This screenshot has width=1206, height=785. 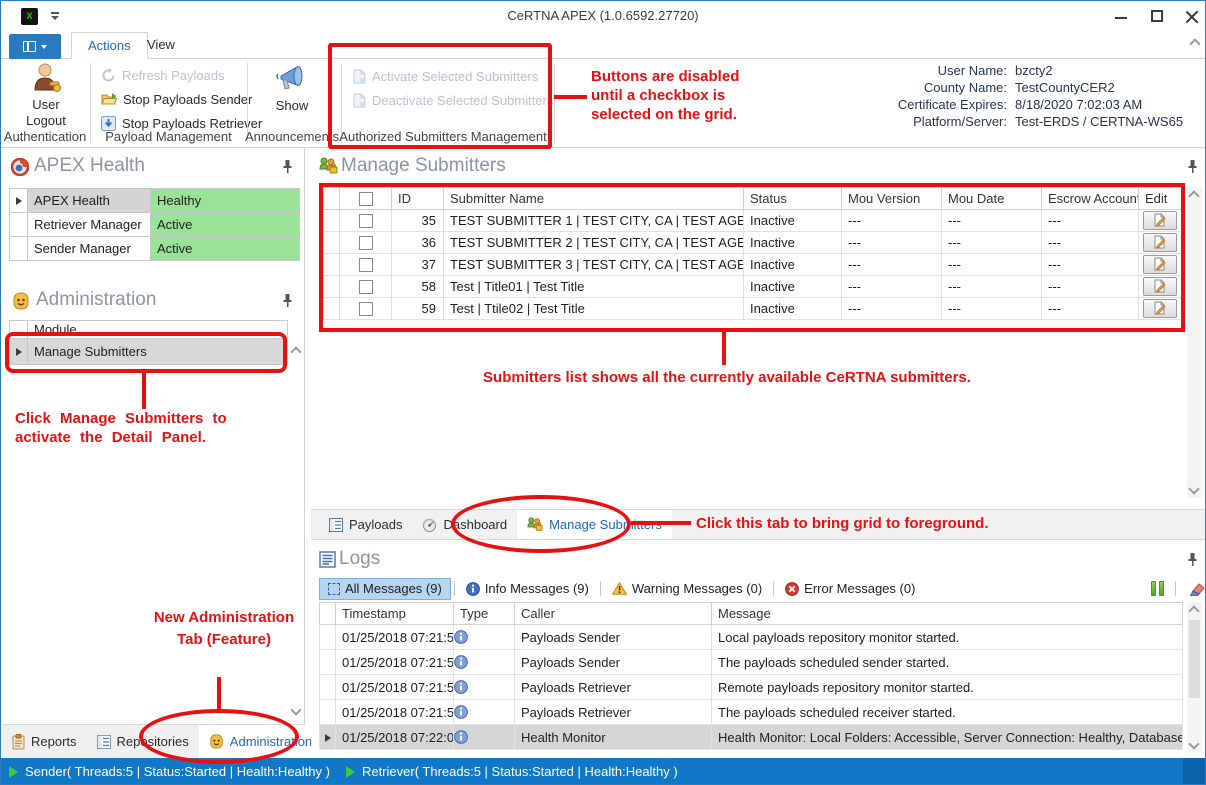 What do you see at coordinates (292, 87) in the screenshot?
I see `show-announcements-button: Show` at bounding box center [292, 87].